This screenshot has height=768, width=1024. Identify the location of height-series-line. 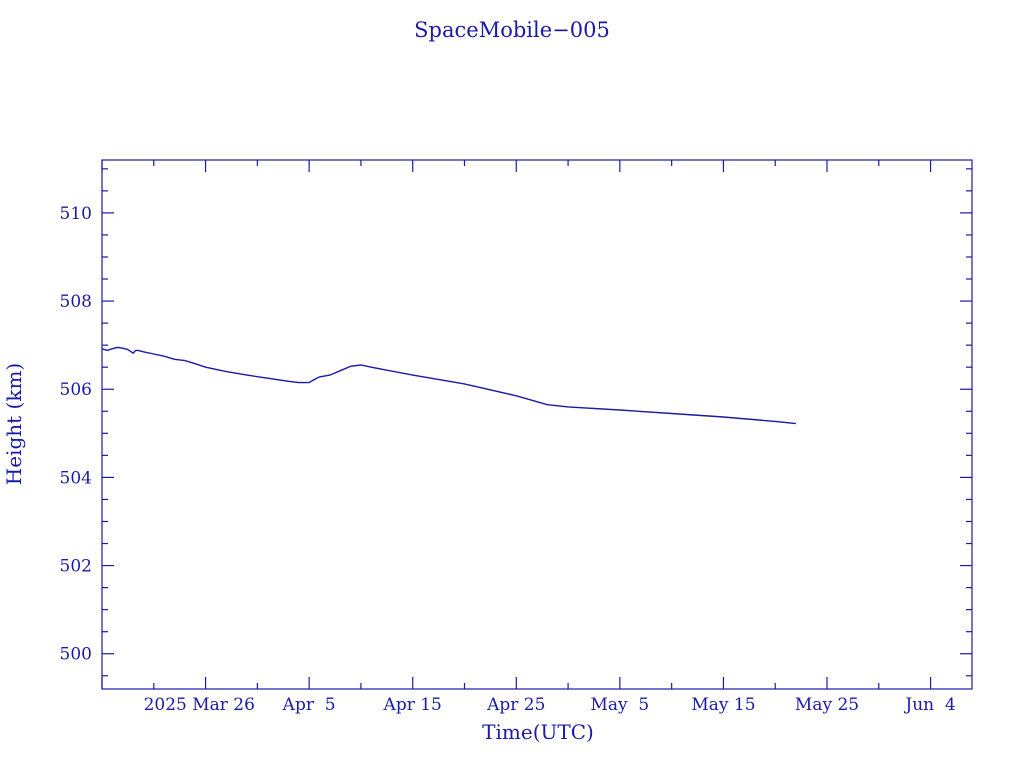
(448, 385).